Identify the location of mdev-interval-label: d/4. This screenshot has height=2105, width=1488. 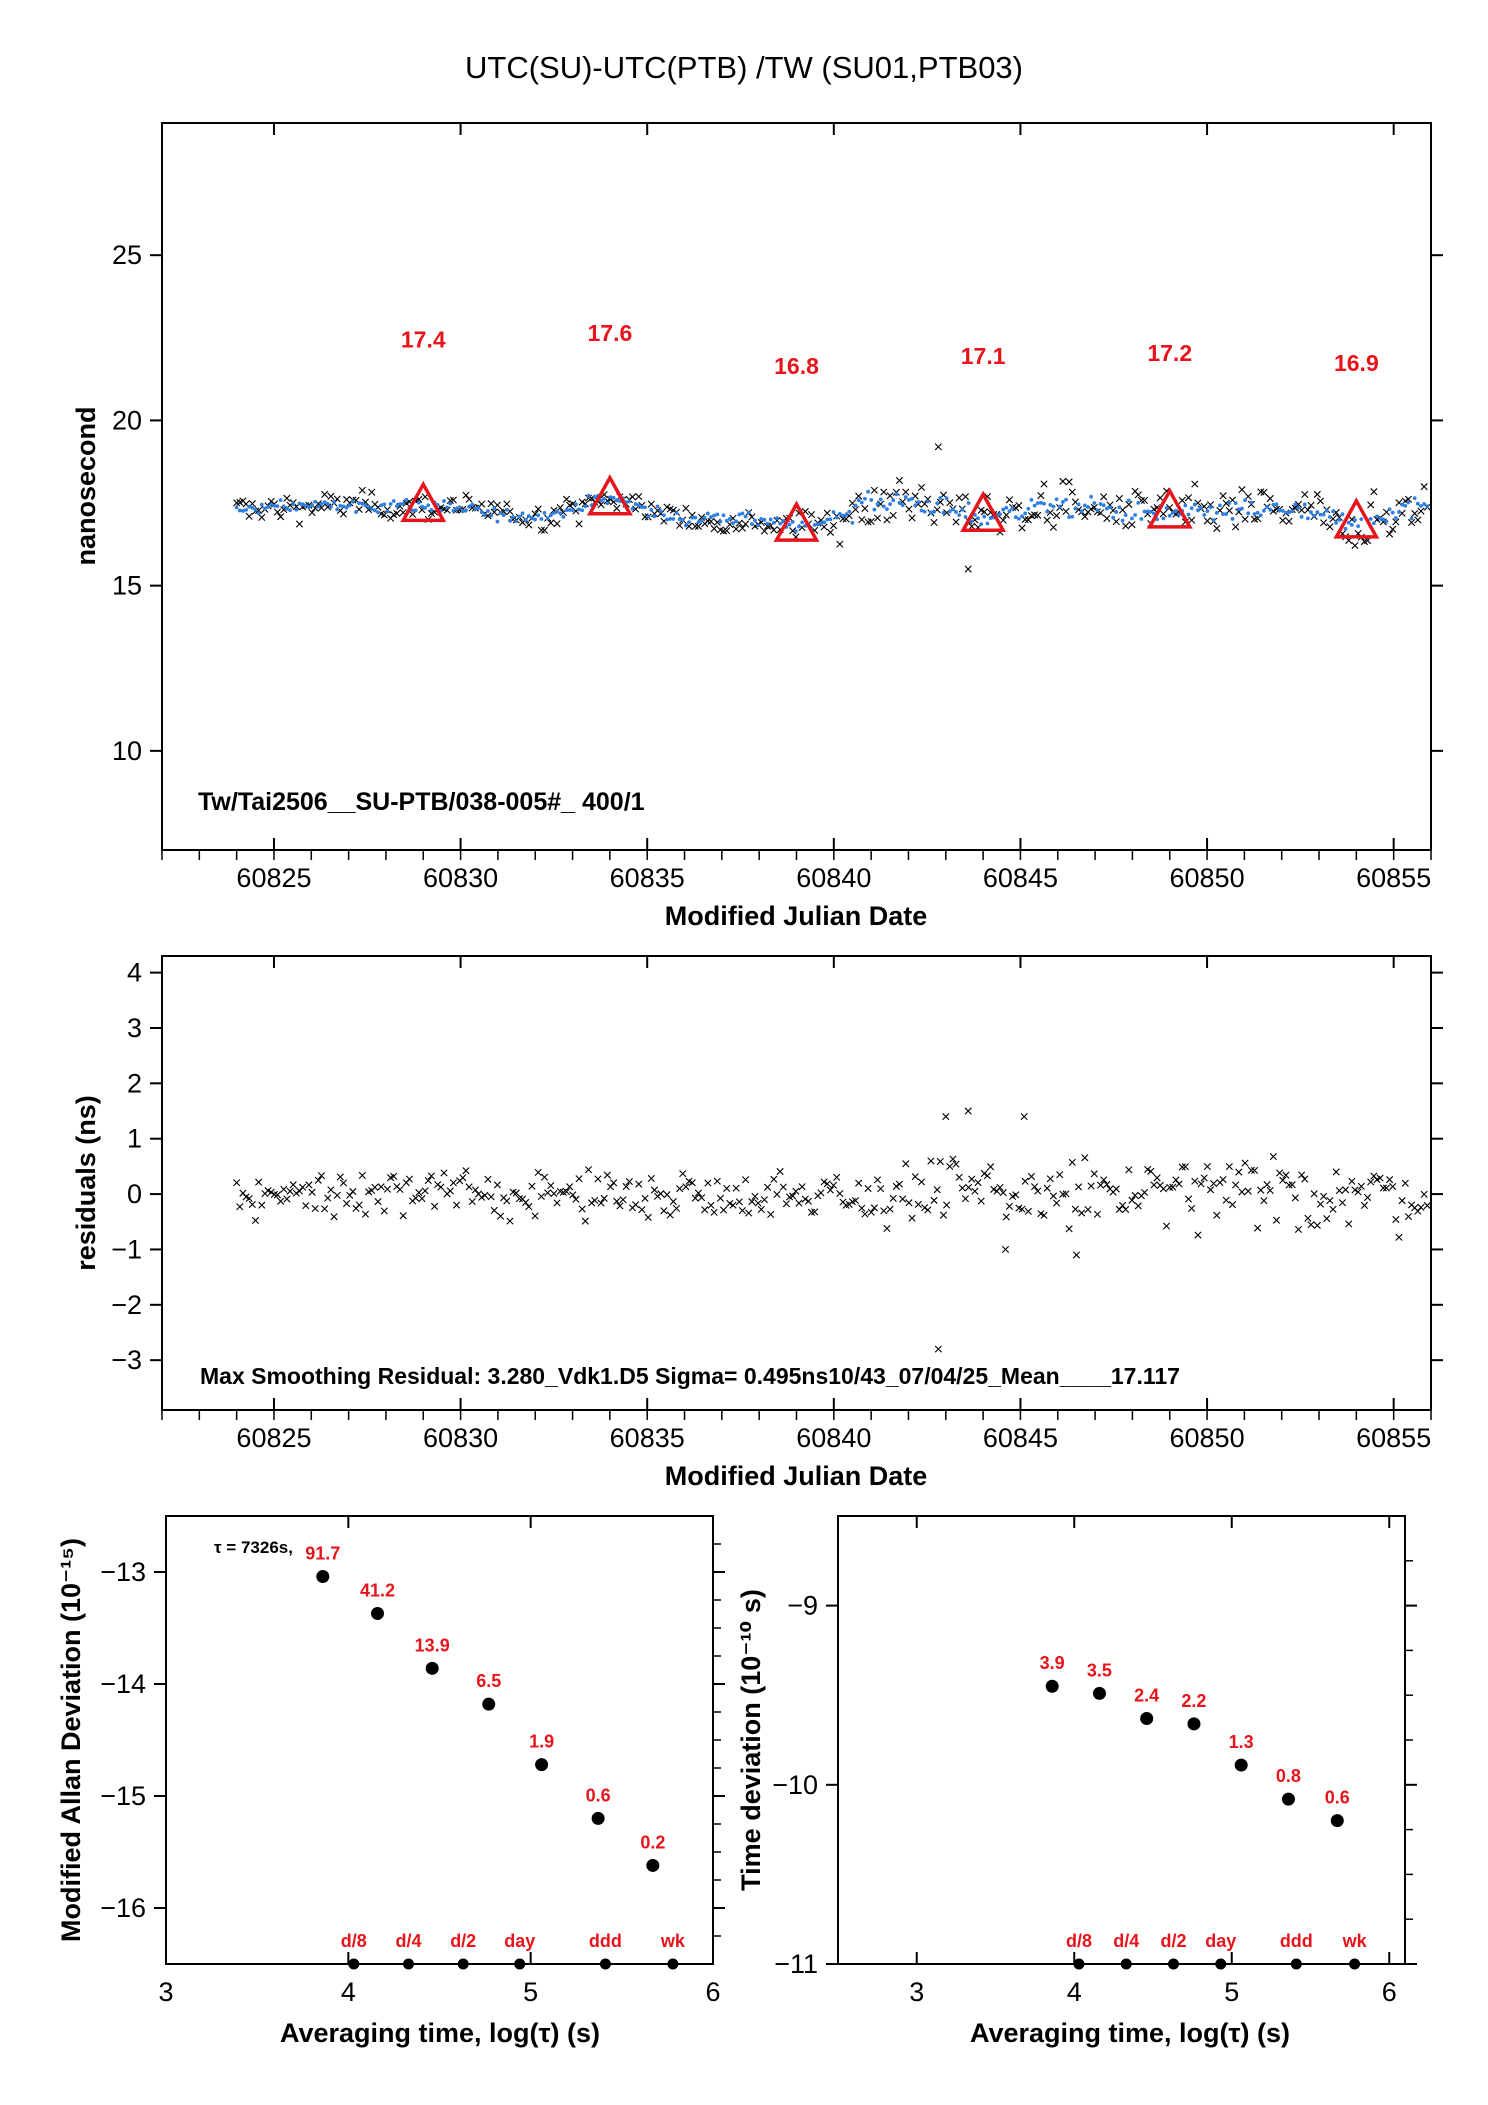
(408, 1941).